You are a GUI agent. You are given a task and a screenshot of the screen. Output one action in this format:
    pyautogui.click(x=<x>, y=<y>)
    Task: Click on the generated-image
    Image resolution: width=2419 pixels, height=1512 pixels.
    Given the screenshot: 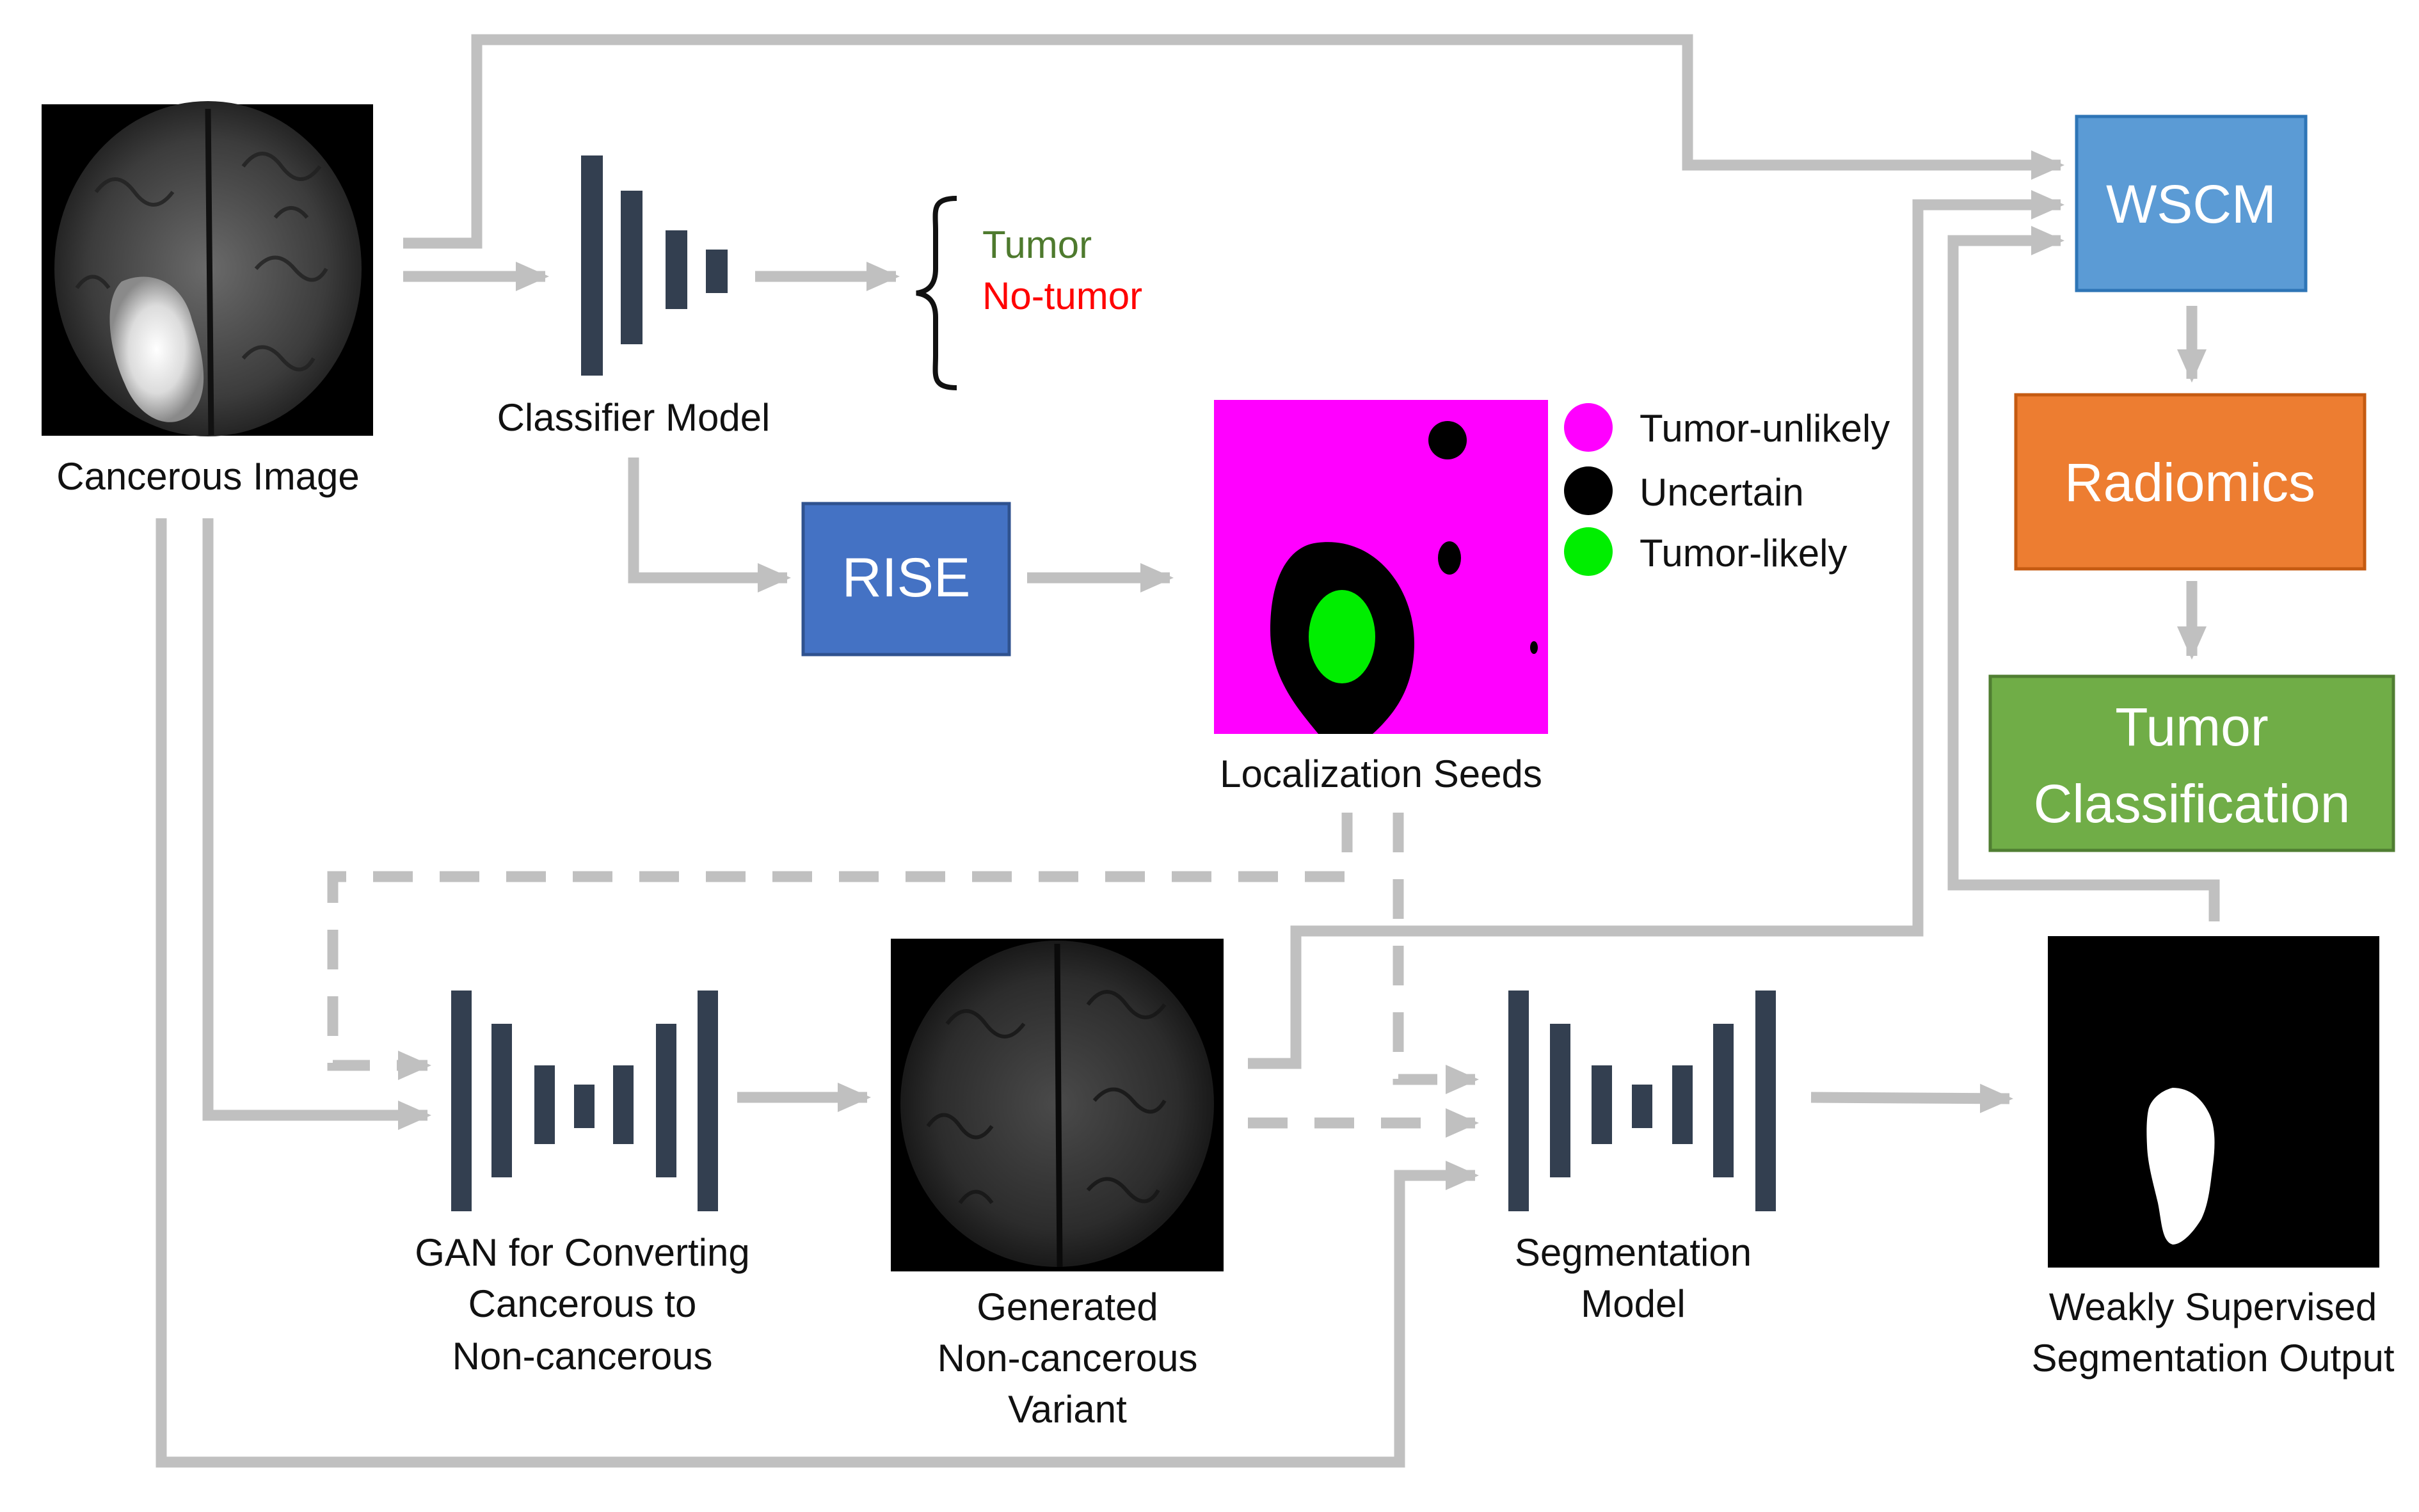 What is the action you would take?
    pyautogui.click(x=1057, y=1105)
    